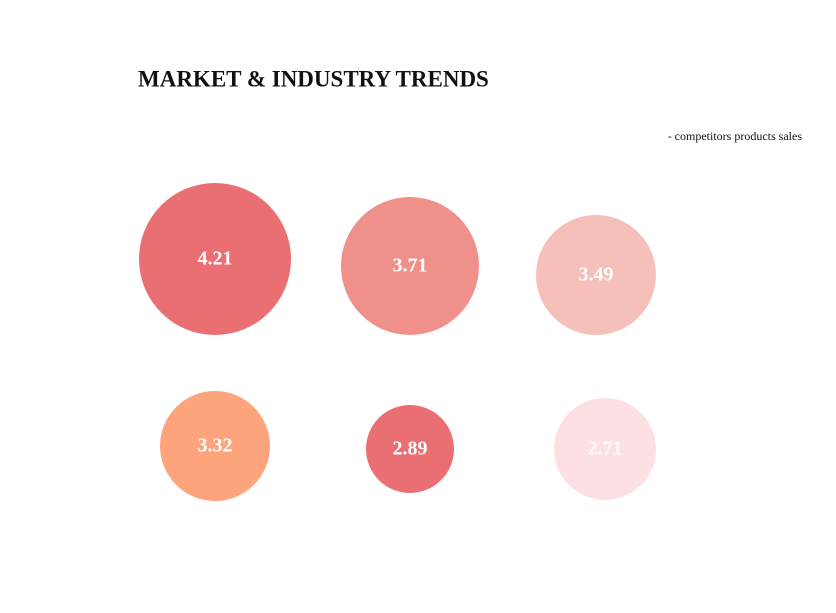 This screenshot has height=613, width=836. I want to click on data-label: 3.32, so click(215, 446).